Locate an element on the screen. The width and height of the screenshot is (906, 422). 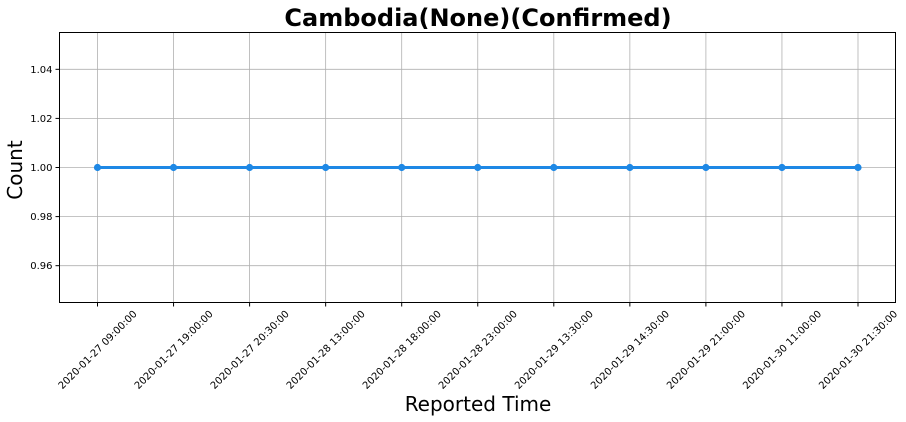
y-tick-label: 1.04 is located at coordinates (41, 70).